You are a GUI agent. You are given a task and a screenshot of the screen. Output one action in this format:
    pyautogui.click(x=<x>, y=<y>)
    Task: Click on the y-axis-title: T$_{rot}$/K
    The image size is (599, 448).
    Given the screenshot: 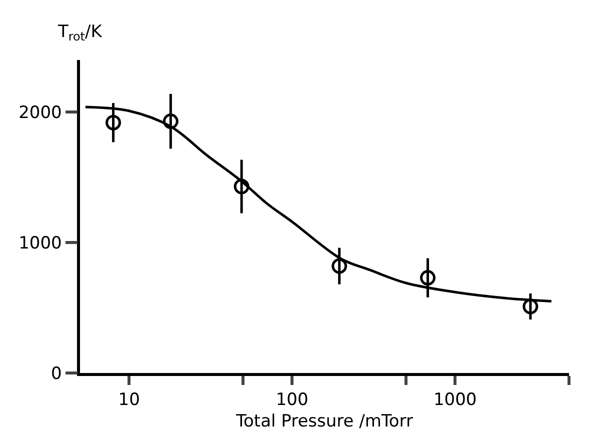 What is the action you would take?
    pyautogui.click(x=80, y=33)
    